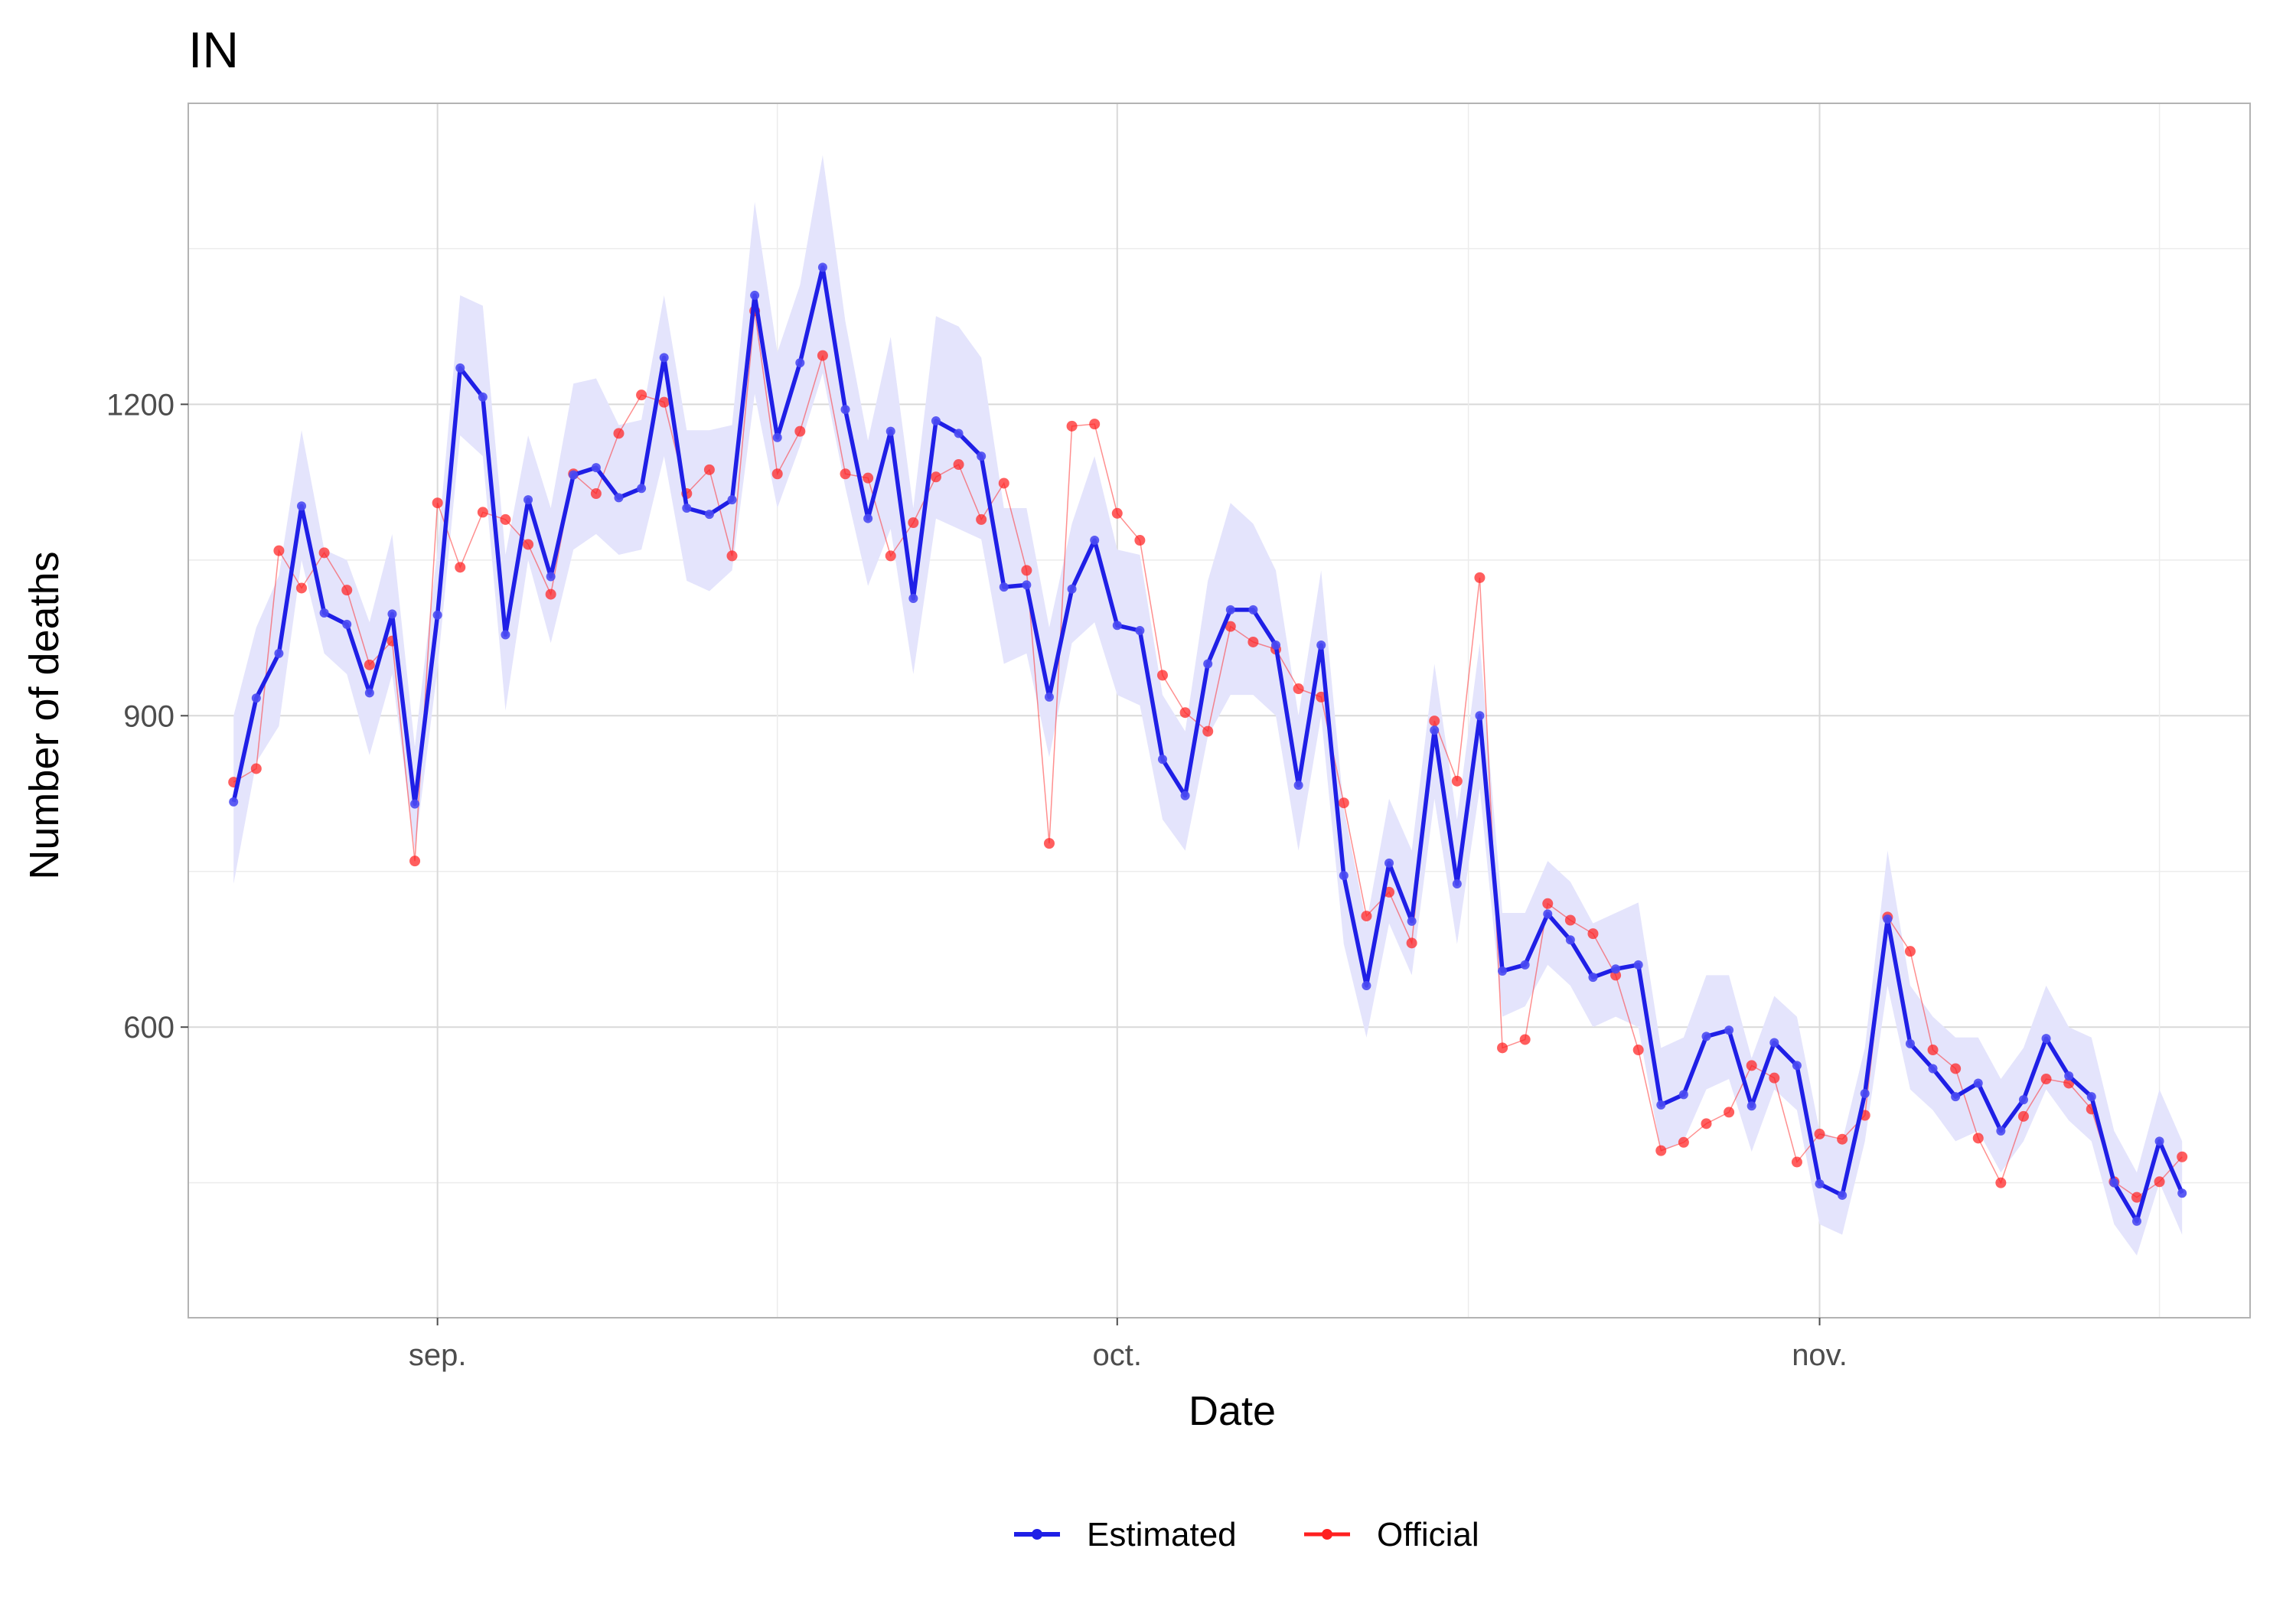  Describe the element at coordinates (1820, 1355) in the screenshot. I see `x-tick-label: nov.` at that location.